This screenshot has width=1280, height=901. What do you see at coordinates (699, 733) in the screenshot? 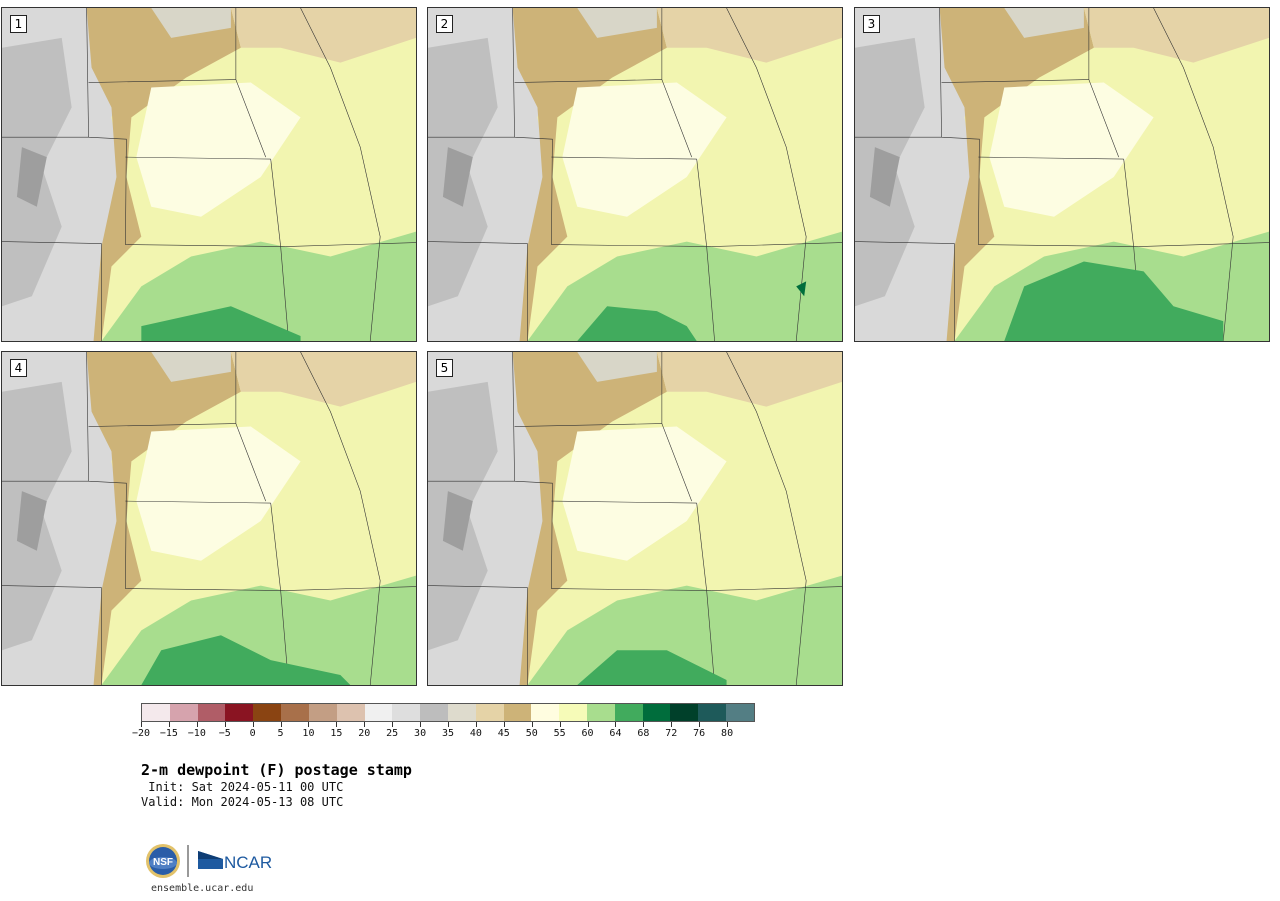
I see `colorbar-tick-label: 76` at bounding box center [699, 733].